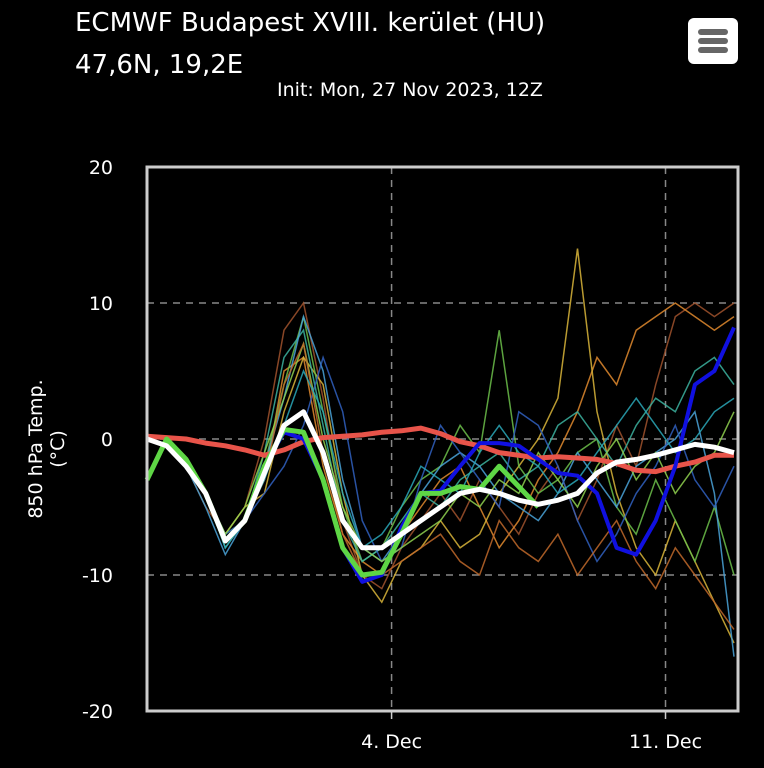 Image resolution: width=764 pixels, height=768 pixels. I want to click on hamburger-menu-button, so click(713, 41).